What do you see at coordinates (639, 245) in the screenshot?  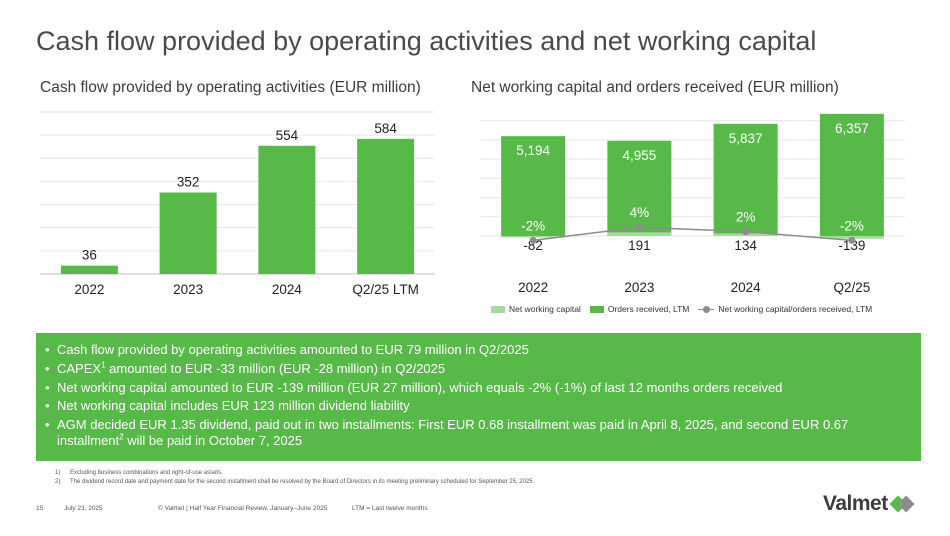 I see `nwc-value-label: 191` at bounding box center [639, 245].